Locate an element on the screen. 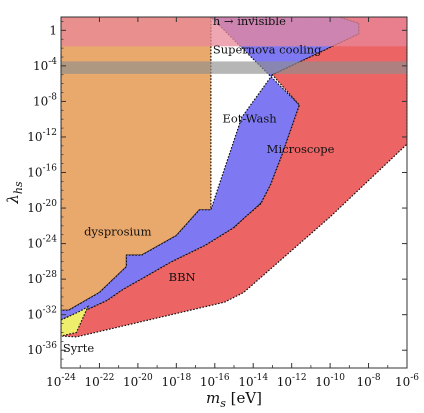 Image resolution: width=424 pixels, height=413 pixels. x-tick-label: 10⁻²² is located at coordinates (100, 381).